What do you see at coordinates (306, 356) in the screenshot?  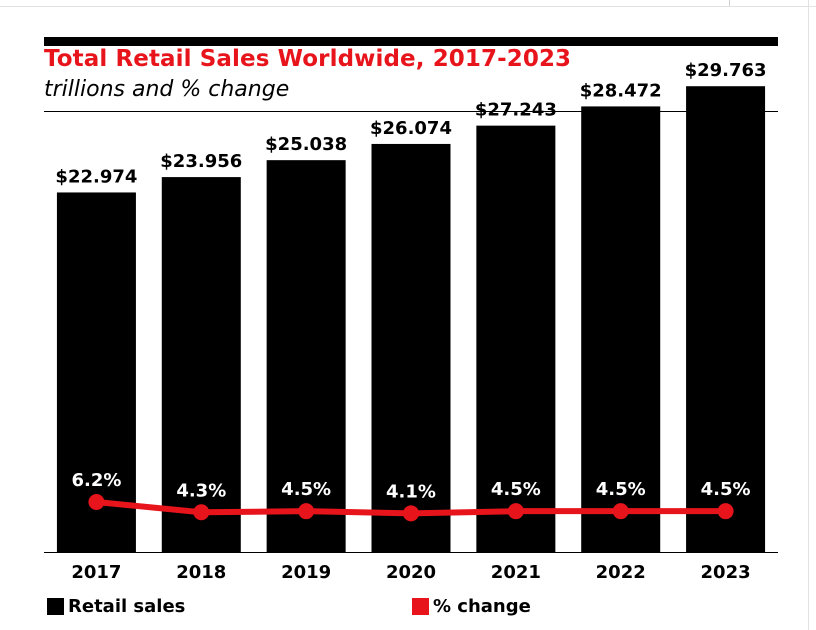 I see `bar-2019` at bounding box center [306, 356].